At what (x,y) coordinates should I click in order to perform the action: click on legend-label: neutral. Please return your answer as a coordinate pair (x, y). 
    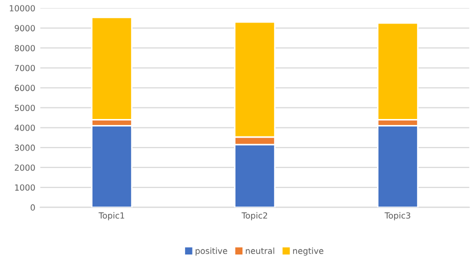
    Looking at the image, I should click on (260, 251).